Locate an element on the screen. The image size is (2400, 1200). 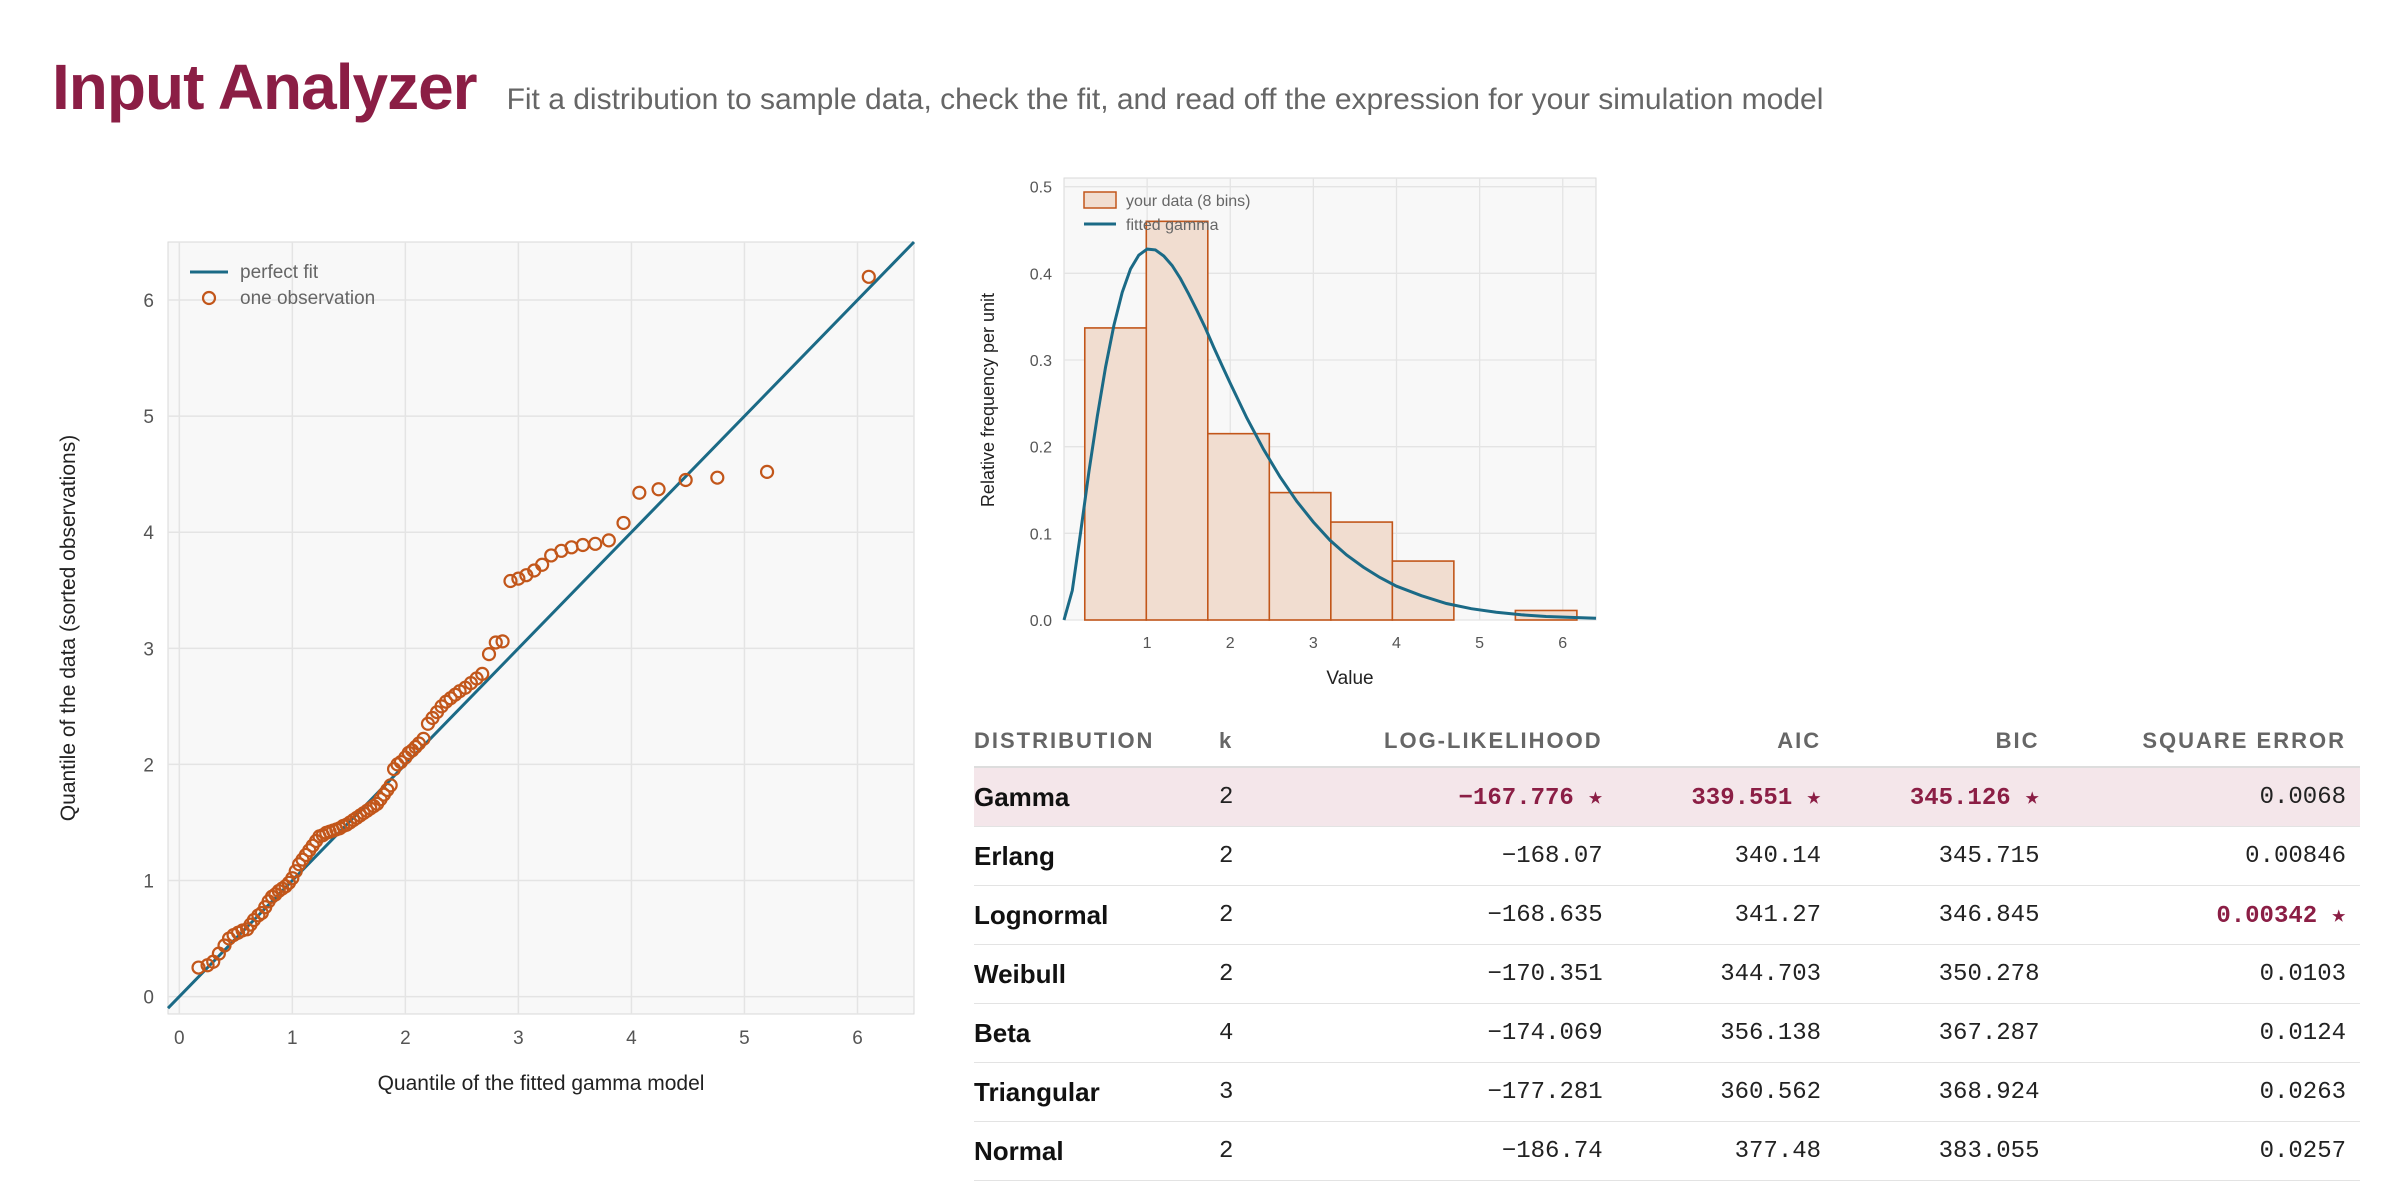
cell-bic: 368.924 is located at coordinates (1930, 1092).